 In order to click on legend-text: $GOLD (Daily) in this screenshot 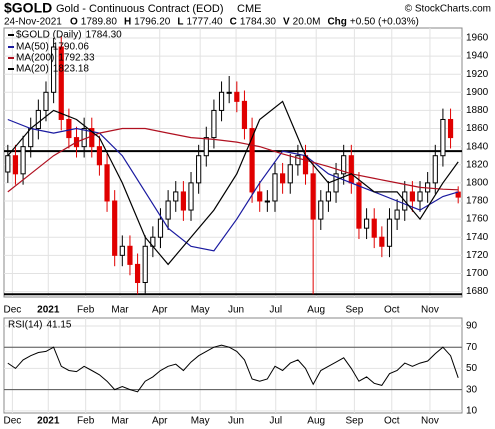, I will do `click(49, 35)`.